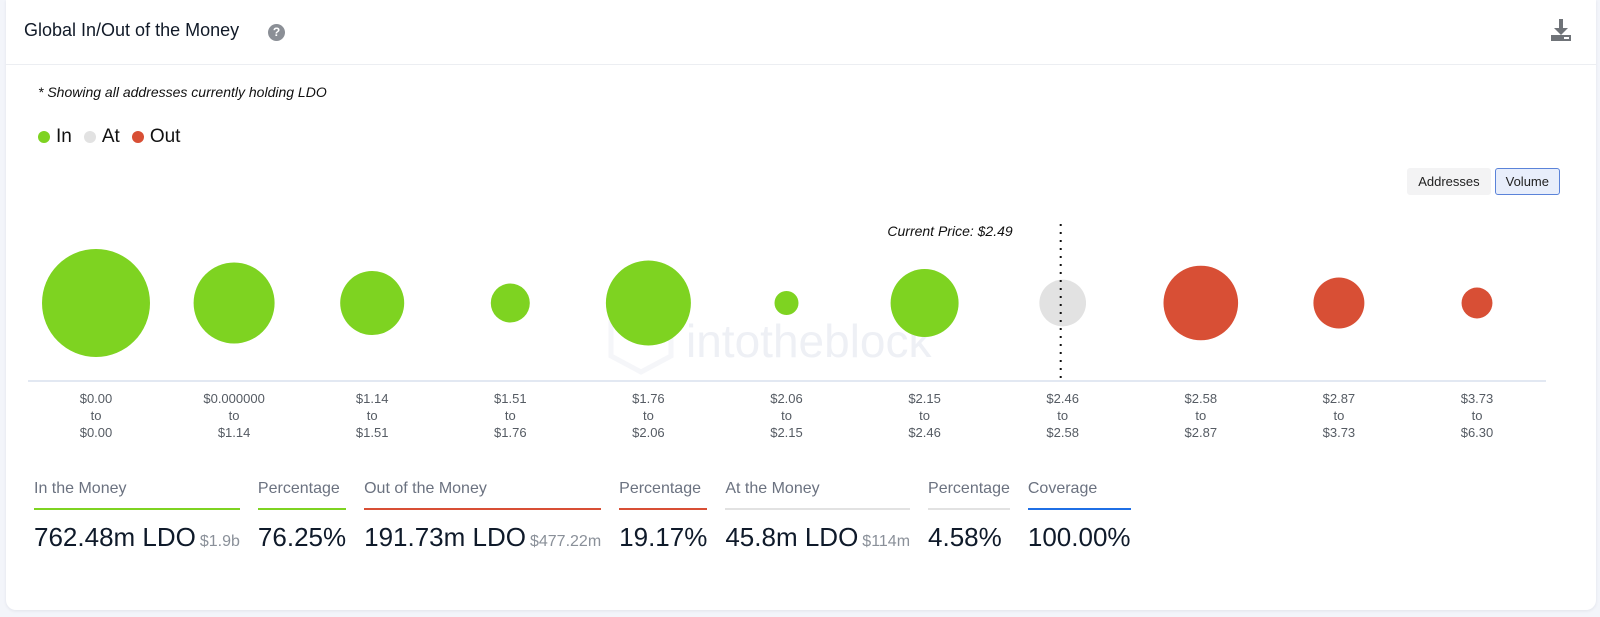 Image resolution: width=1600 pixels, height=617 pixels. I want to click on stat-label: Out of the Money, so click(483, 495).